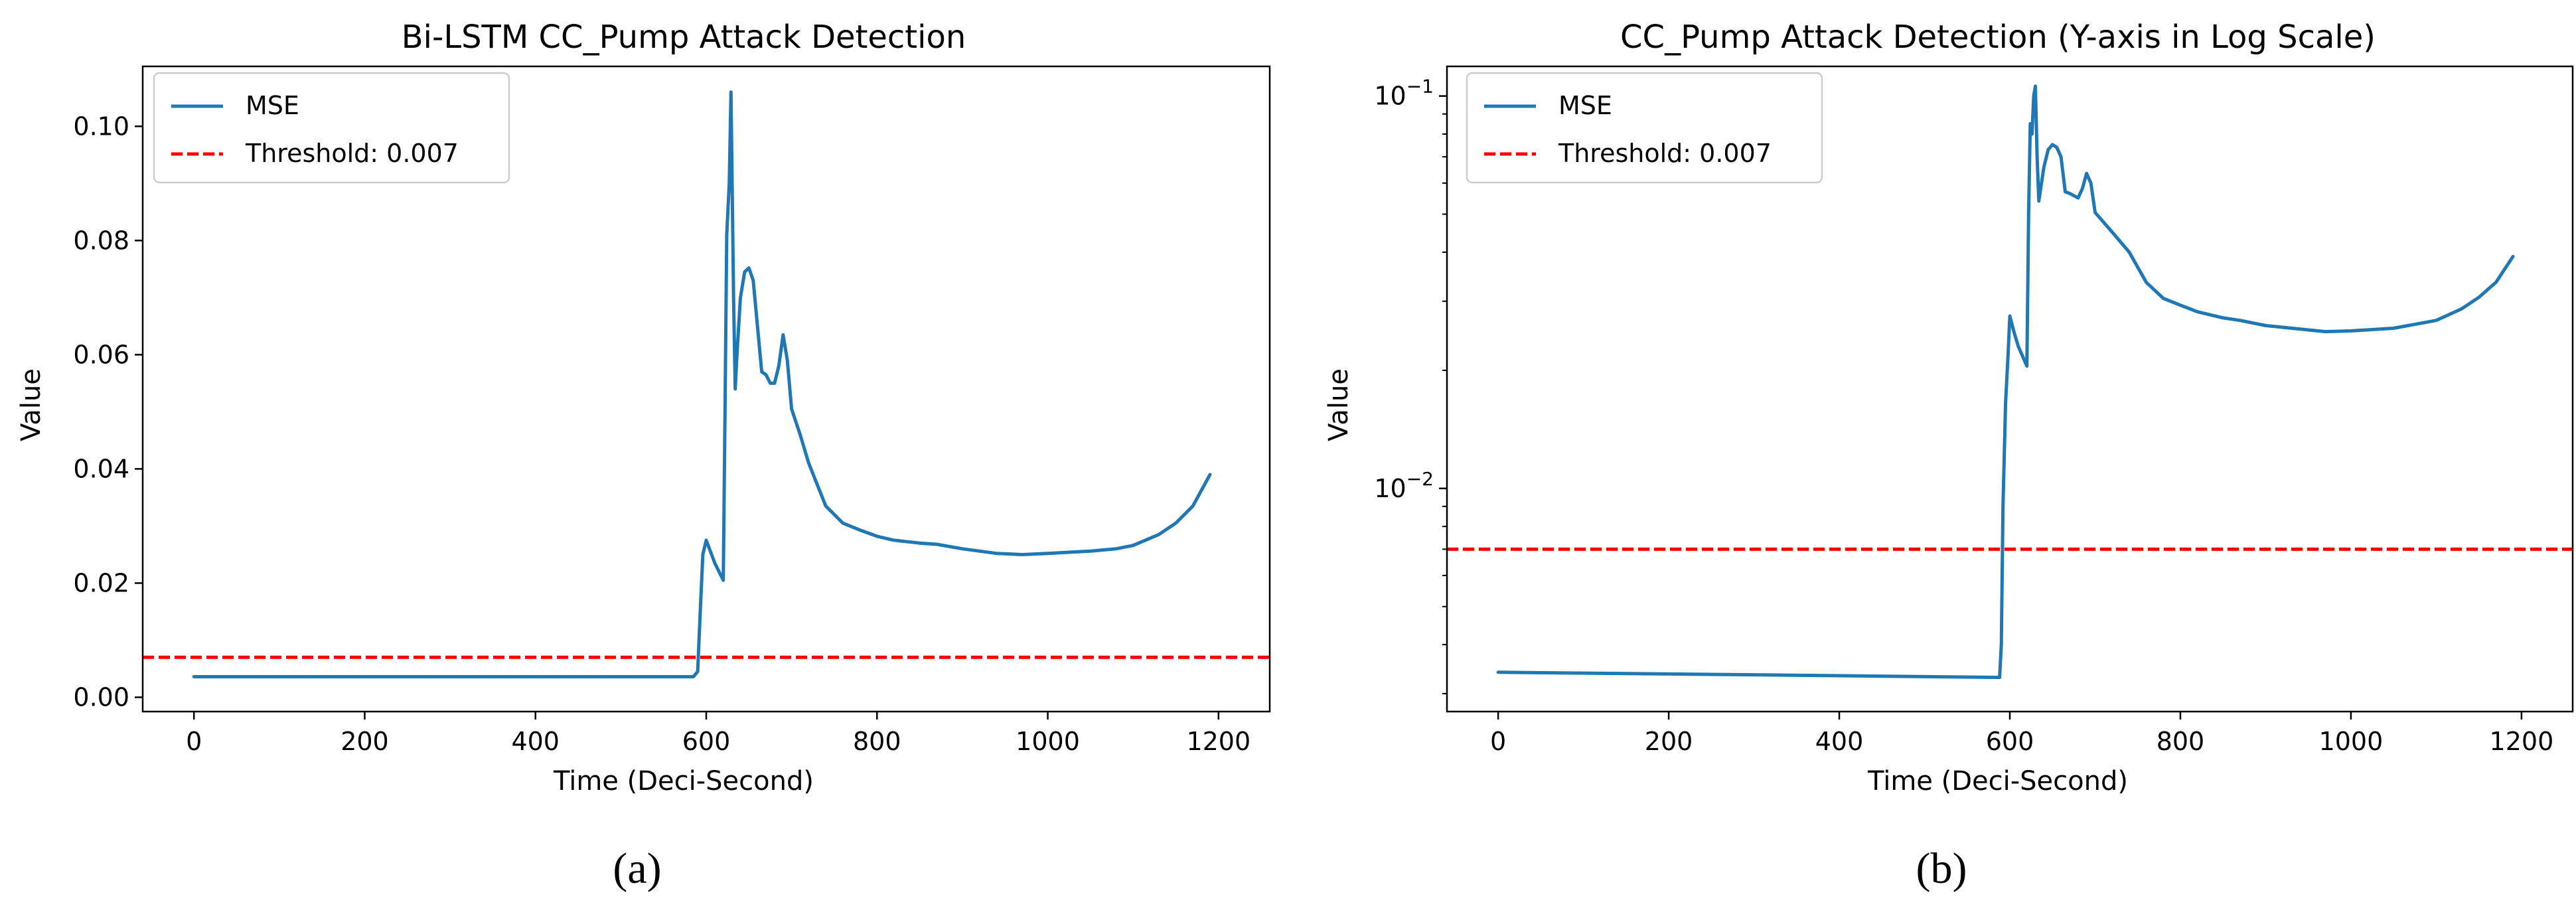 The width and height of the screenshot is (2576, 916). Describe the element at coordinates (1669, 742) in the screenshot. I see `panel-b-x-tick-label: 200` at that location.